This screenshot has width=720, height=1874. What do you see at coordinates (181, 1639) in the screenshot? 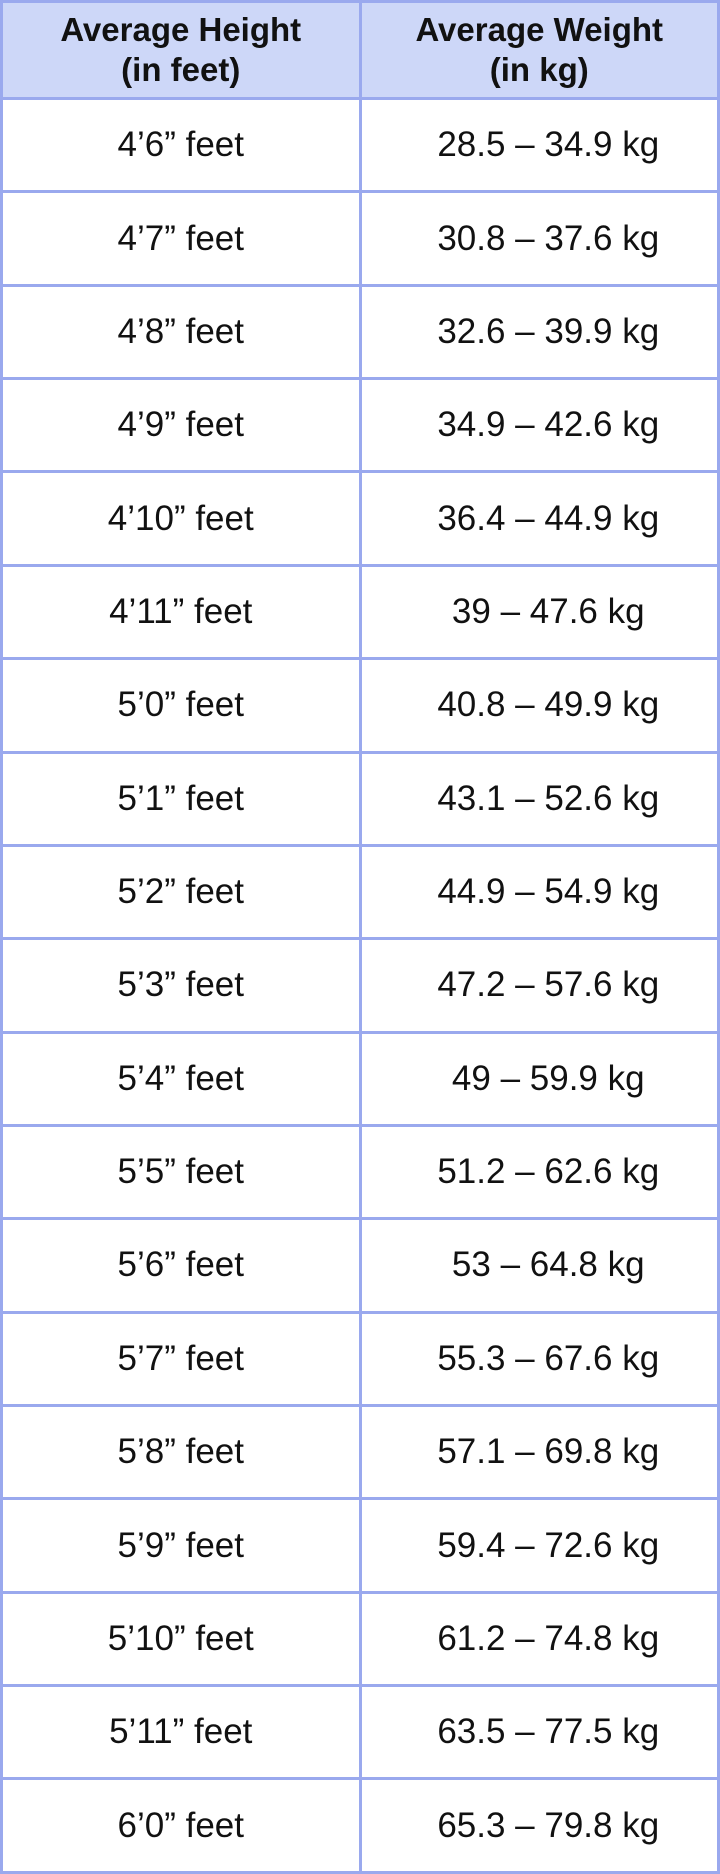
I see `height-cell: 5’10” feet` at bounding box center [181, 1639].